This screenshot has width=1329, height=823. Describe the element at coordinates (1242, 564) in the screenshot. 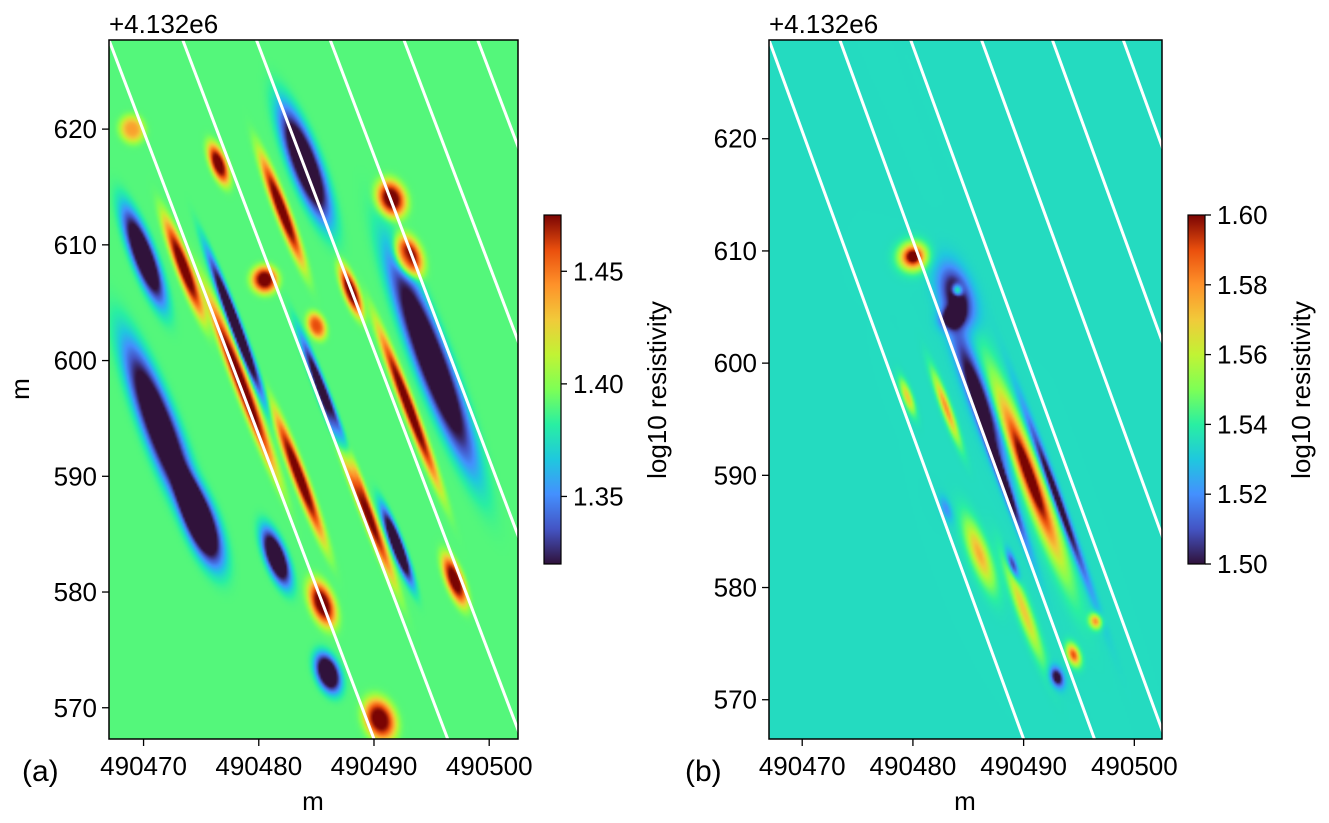

I see `colorbar-tick-label: 1.50` at that location.